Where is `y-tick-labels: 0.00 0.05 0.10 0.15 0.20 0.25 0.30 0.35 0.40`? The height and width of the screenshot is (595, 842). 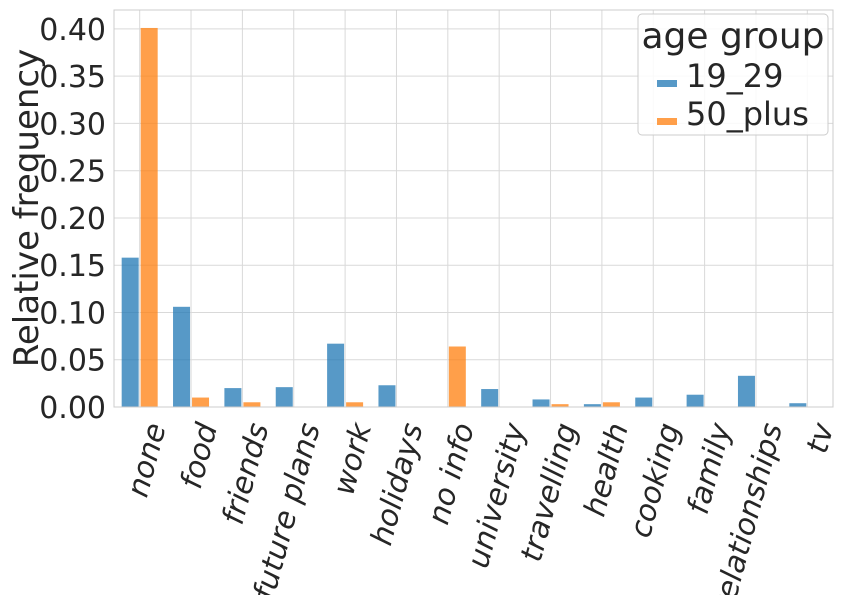 y-tick-labels: 0.00 0.05 0.10 0.15 0.20 0.25 0.30 0.35 0.40 is located at coordinates (72, 219).